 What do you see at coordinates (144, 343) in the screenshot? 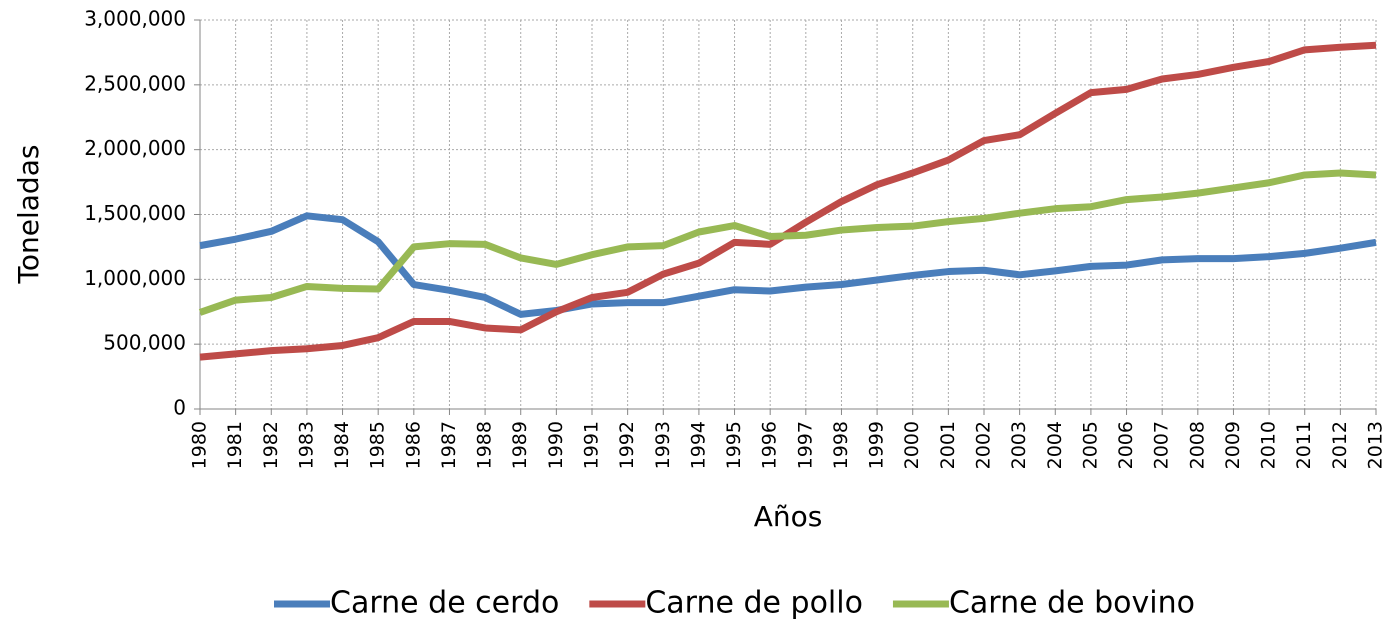
I see `y-tick-label: 500,000` at bounding box center [144, 343].